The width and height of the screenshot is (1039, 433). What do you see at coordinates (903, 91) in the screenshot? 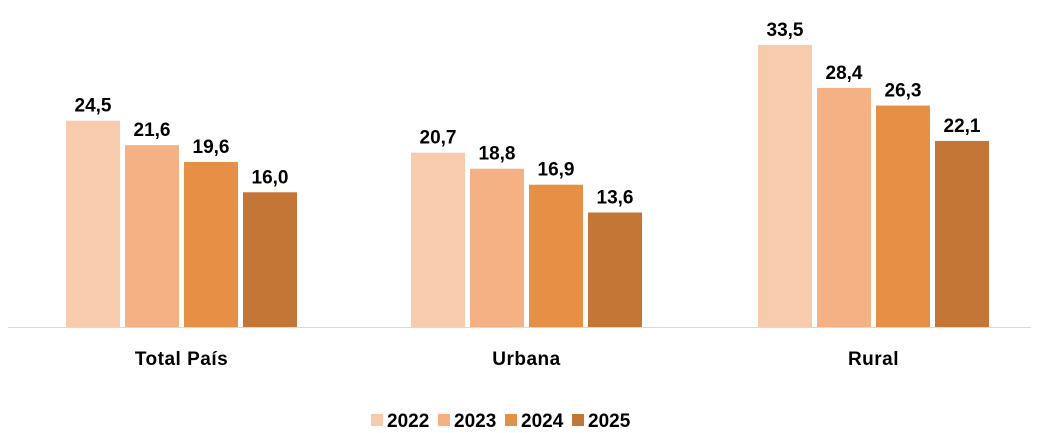
I see `data-label-2024-2: 26,3` at bounding box center [903, 91].